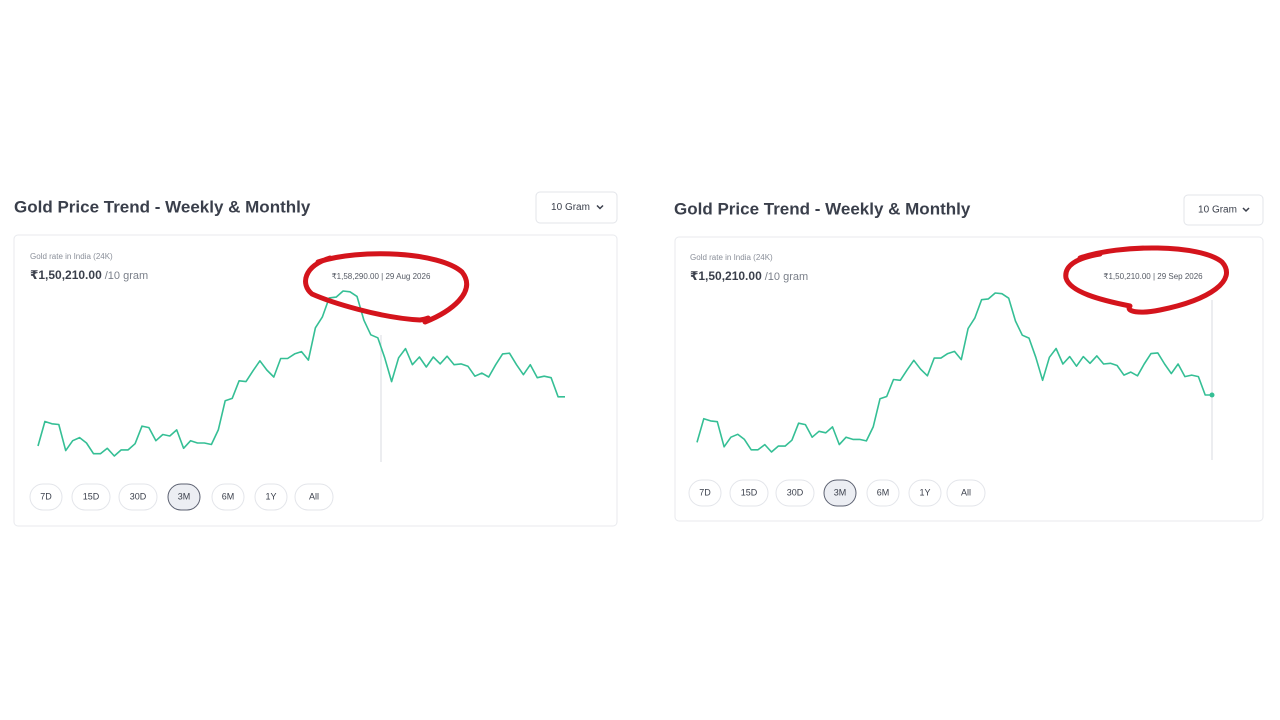  What do you see at coordinates (1153, 276) in the screenshot?
I see `hover-tooltip: ₹1,50,210.00 | 29 Sep 2026` at bounding box center [1153, 276].